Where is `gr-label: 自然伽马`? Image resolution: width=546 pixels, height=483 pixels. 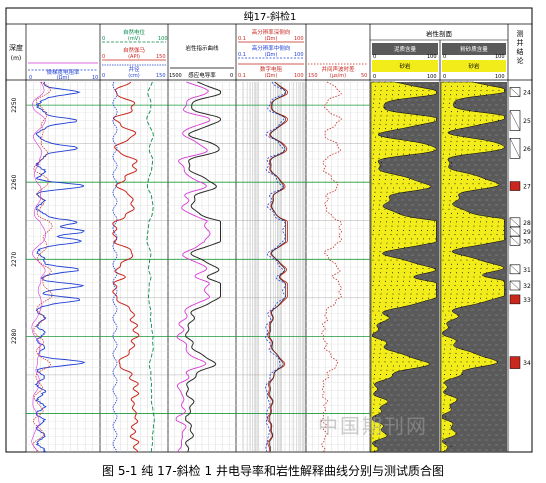
gr-label: 自然伽马 is located at coordinates (134, 50).